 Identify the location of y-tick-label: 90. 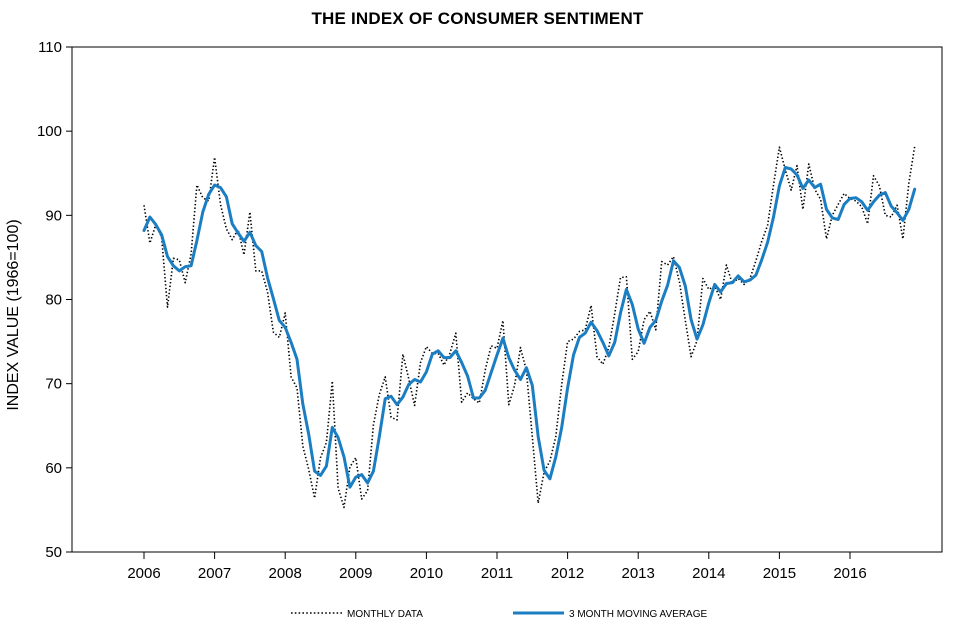
(53, 215).